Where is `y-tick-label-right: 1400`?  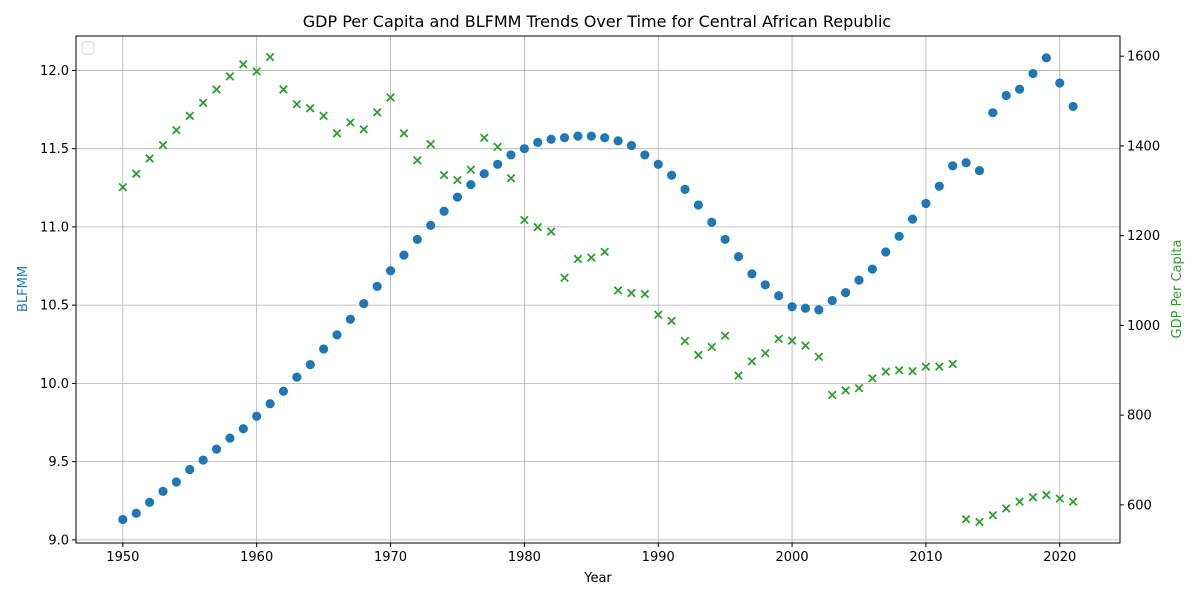
y-tick-label-right: 1400 is located at coordinates (1143, 146).